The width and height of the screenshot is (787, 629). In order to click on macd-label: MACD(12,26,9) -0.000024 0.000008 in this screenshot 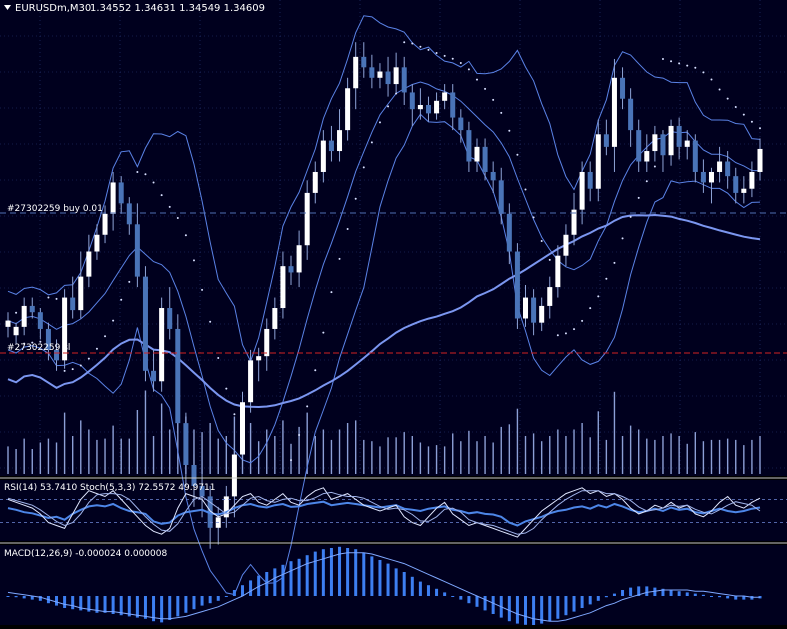, I will do `click(85, 554)`.